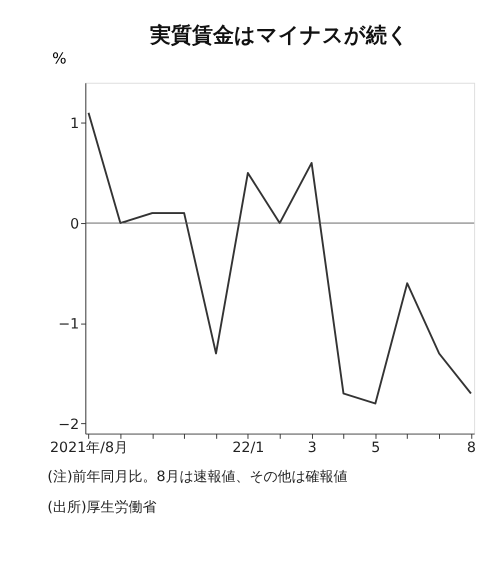 The height and width of the screenshot is (562, 495). I want to click on text: (出所)厚生労働省, so click(102, 507).